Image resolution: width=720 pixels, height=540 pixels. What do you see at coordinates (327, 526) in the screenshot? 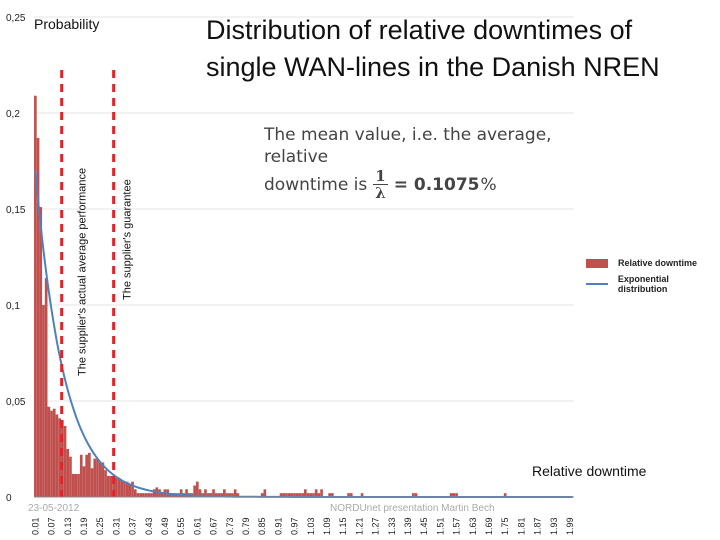
I see `x-tick-label: 1.09` at bounding box center [327, 526].